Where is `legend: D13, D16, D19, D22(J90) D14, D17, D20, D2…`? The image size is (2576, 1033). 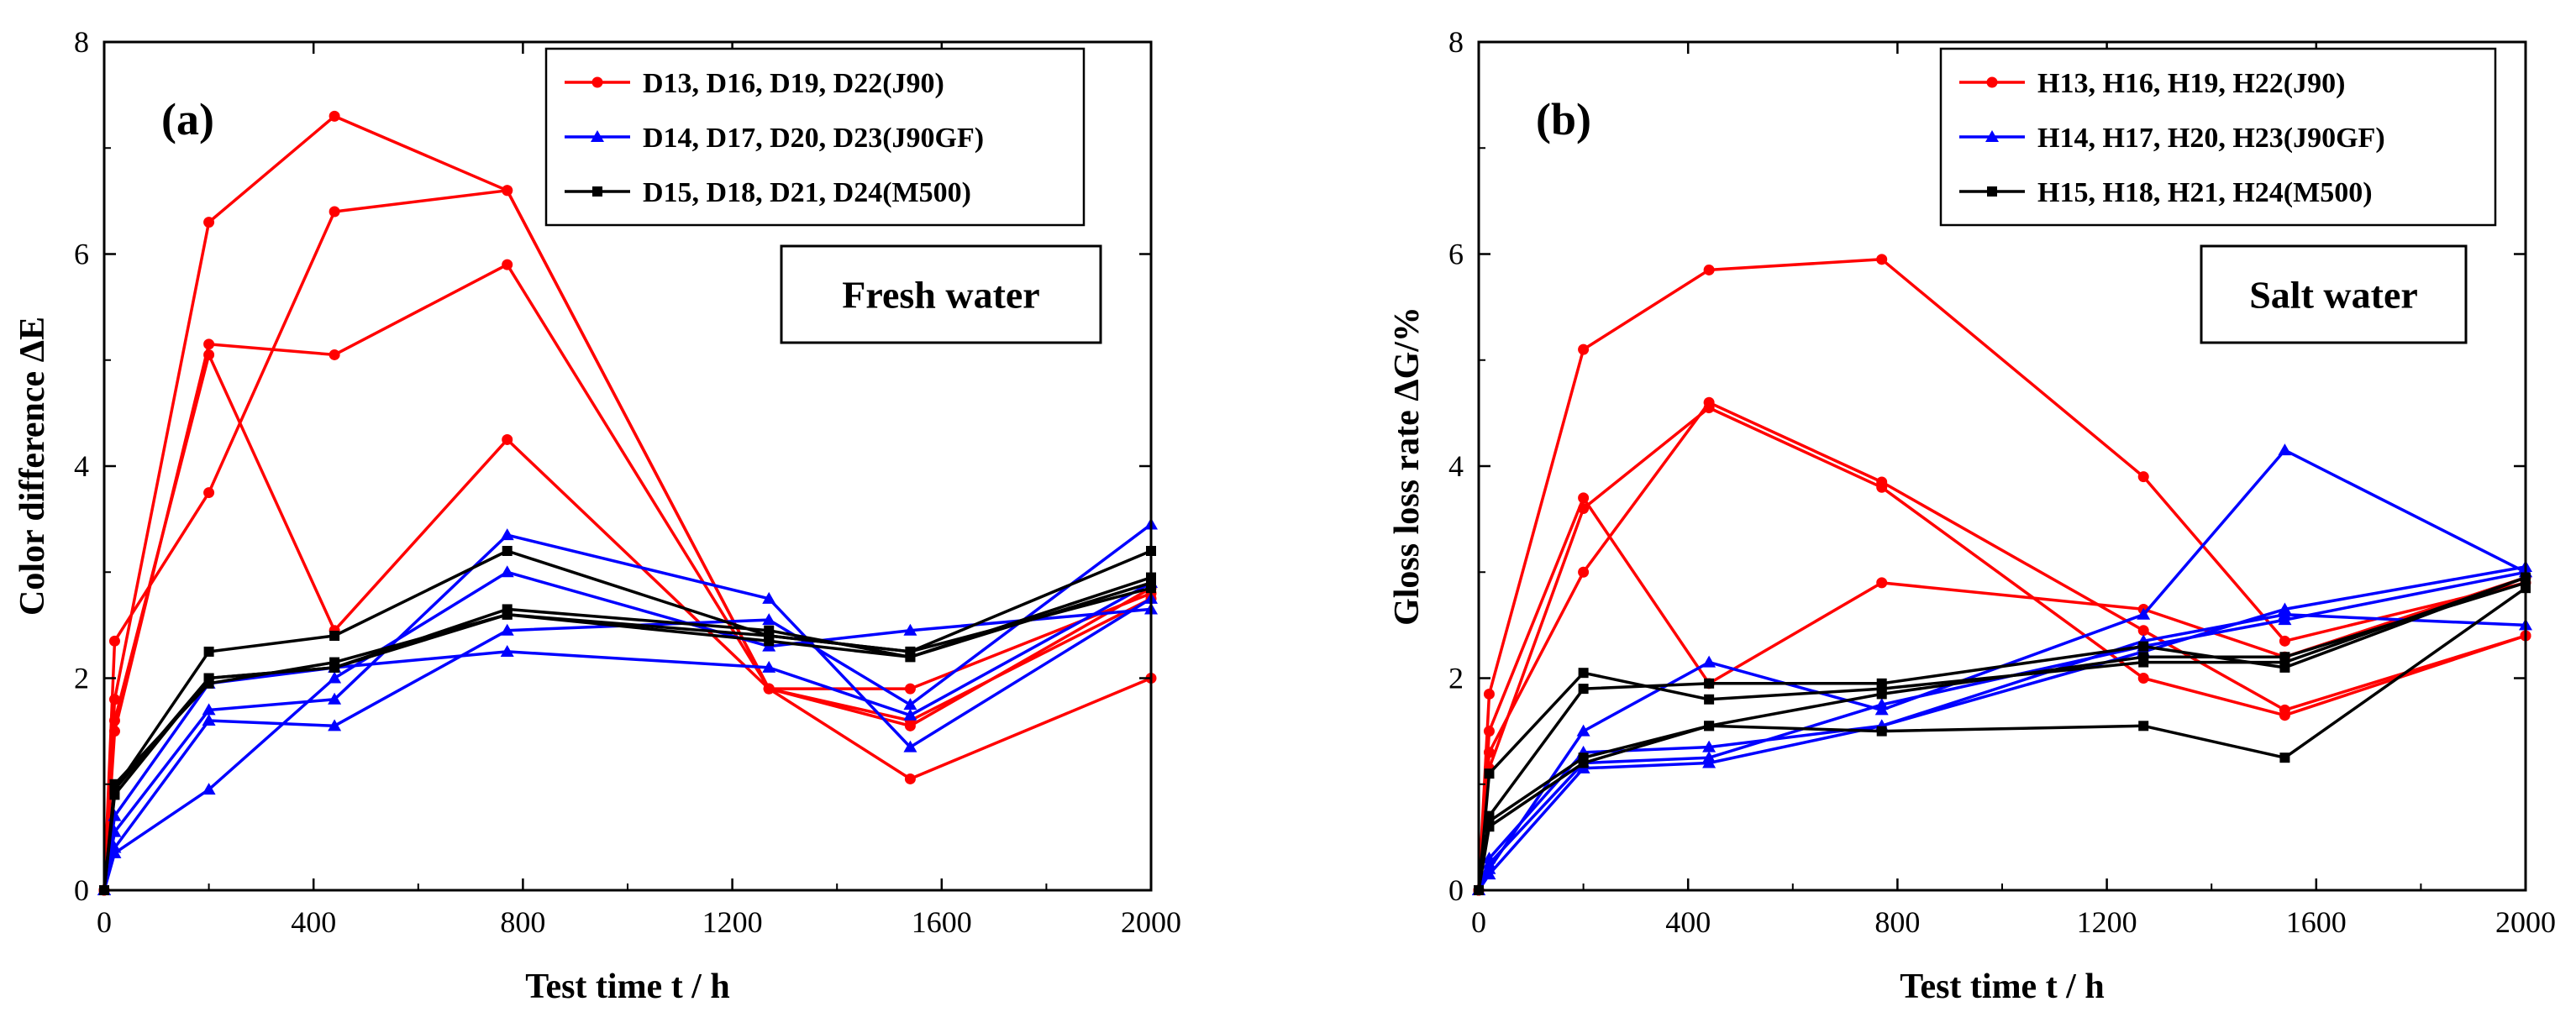
legend: D13, D16, D19, D22(J90) D14, D17, D20, D2… is located at coordinates (815, 137).